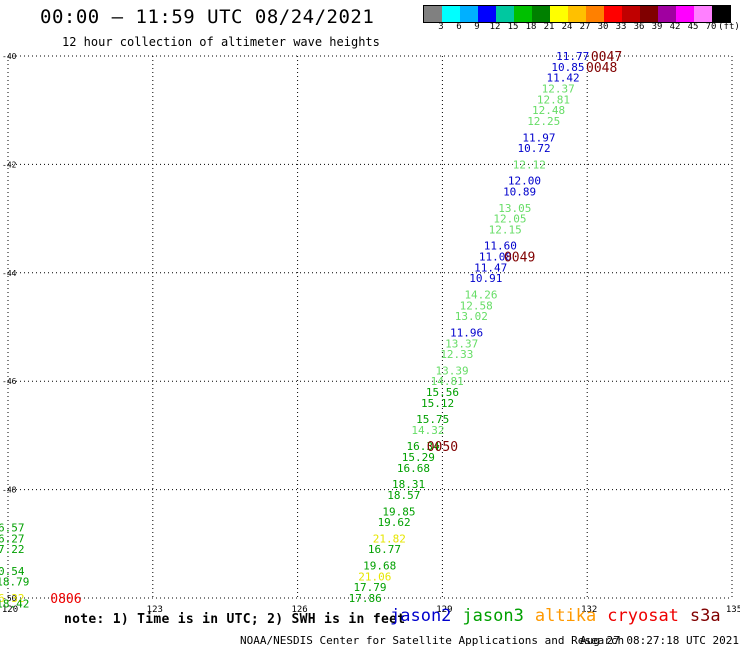 Image resolution: width=740 pixels, height=650 pixels. What do you see at coordinates (12, 538) in the screenshot?
I see `wave-height-label: 16.27` at bounding box center [12, 538].